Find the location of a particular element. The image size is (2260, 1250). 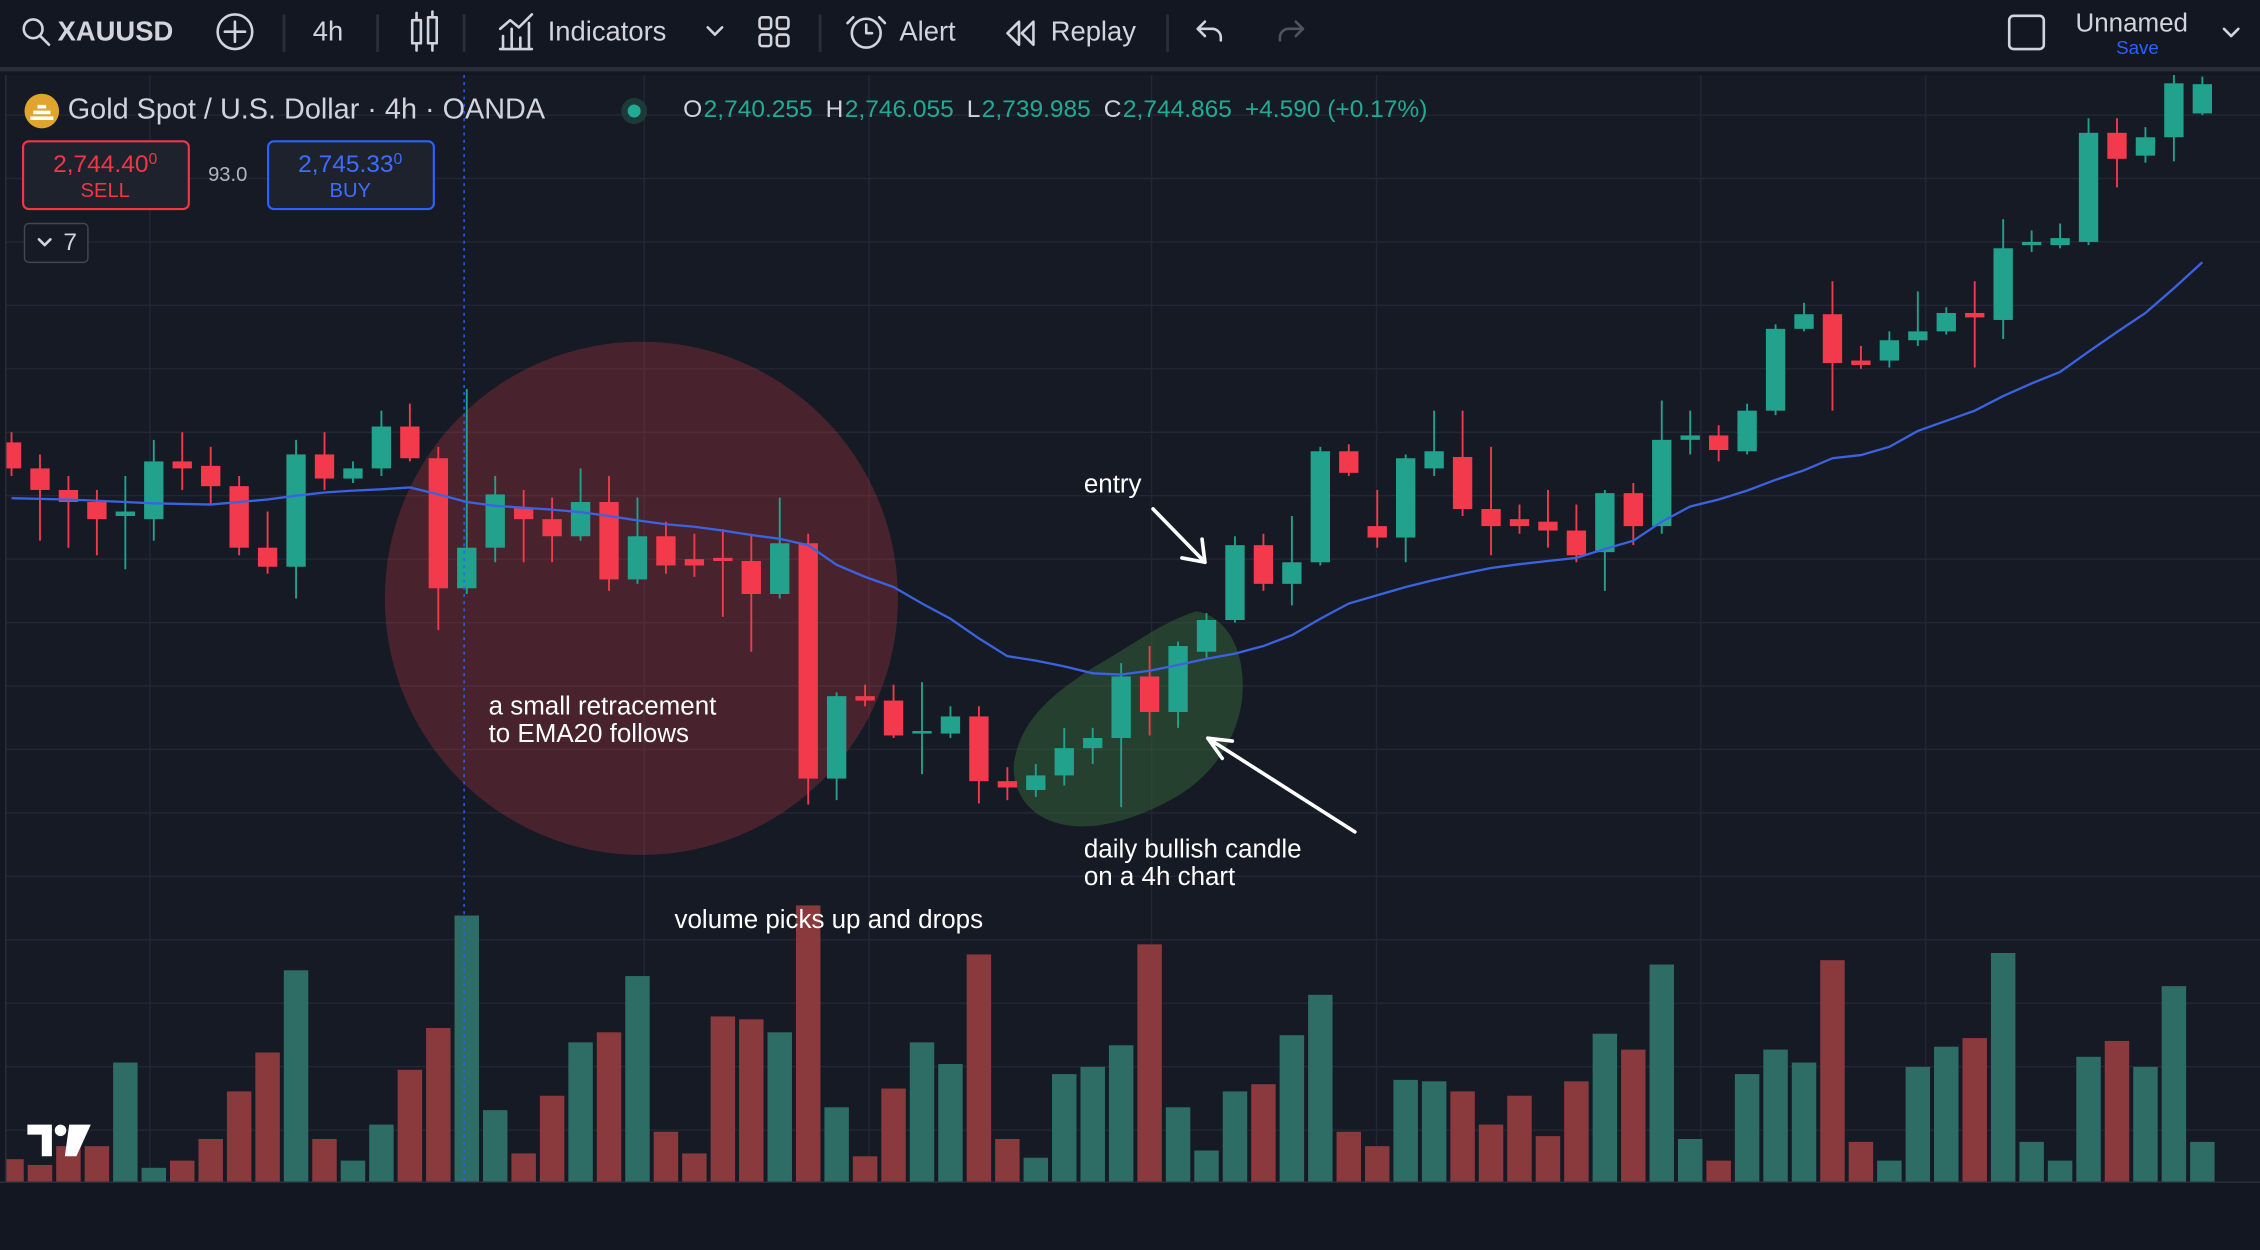

symbol-icon is located at coordinates (42, 112).